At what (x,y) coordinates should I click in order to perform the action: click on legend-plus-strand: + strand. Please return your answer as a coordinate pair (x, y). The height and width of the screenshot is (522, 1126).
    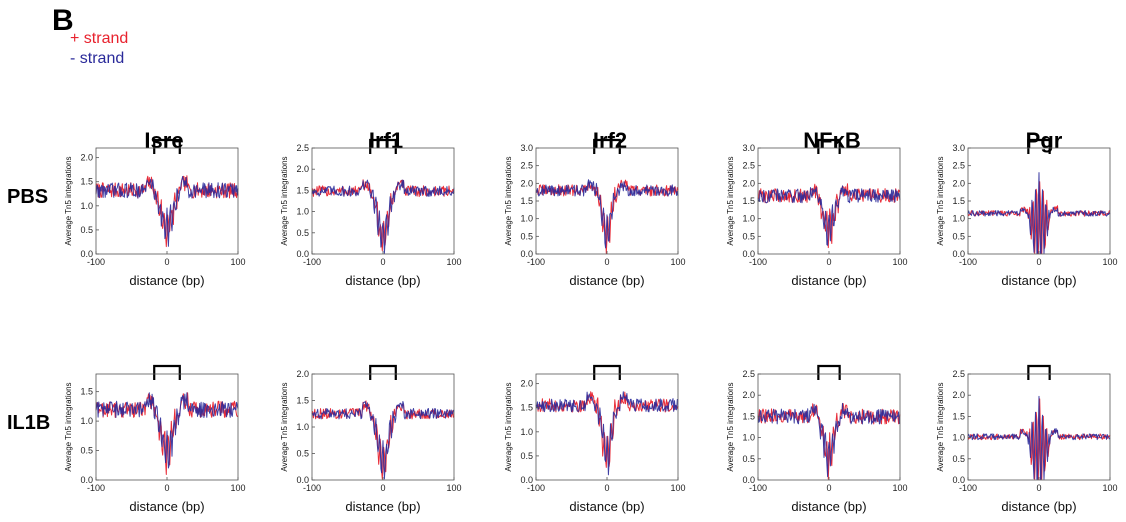
    Looking at the image, I should click on (99, 38).